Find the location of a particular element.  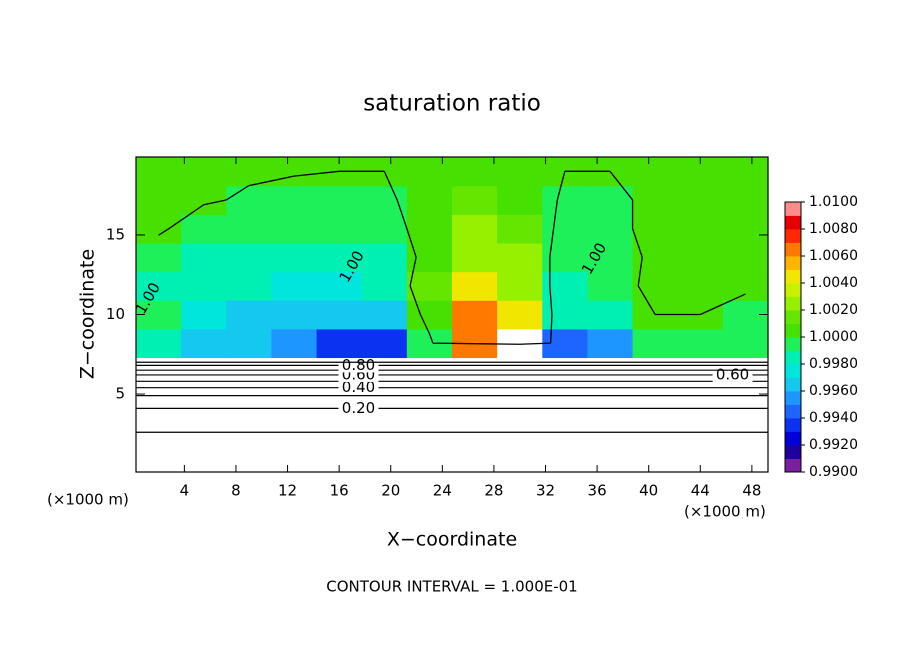

contour-label-bg is located at coordinates (732, 374).